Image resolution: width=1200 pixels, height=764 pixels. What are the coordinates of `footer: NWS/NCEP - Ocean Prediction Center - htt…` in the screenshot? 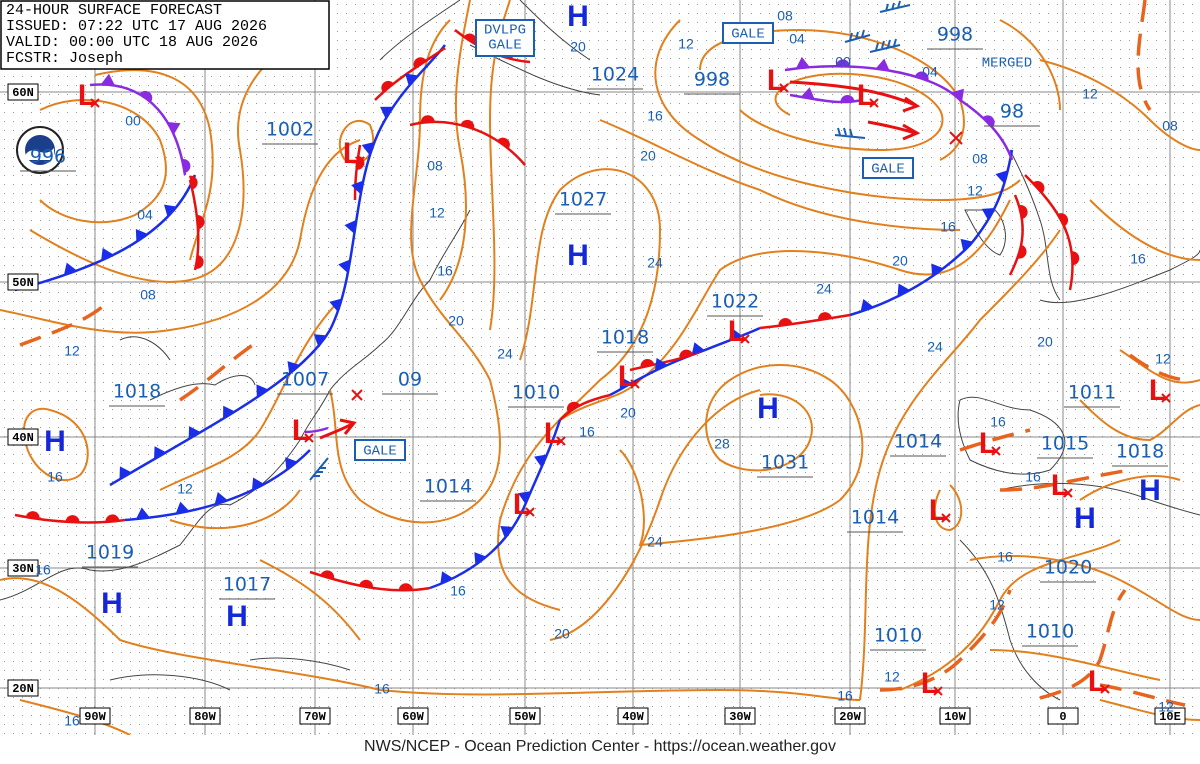 It's located at (600, 746).